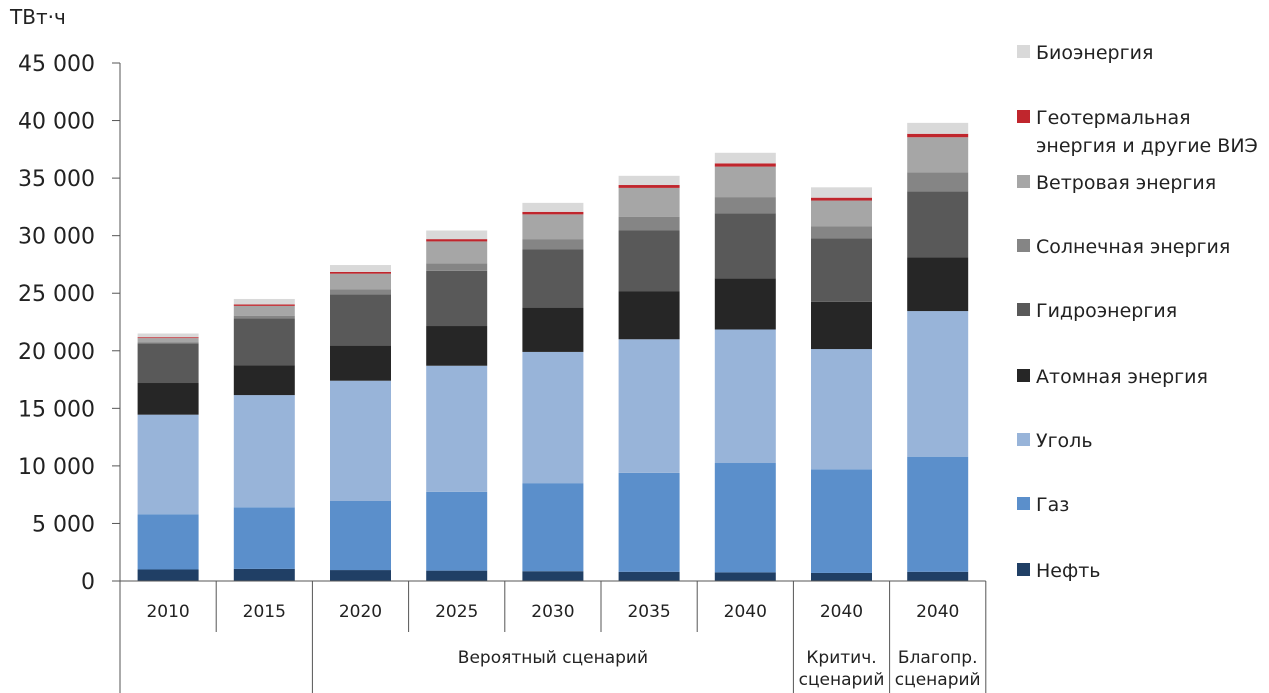  What do you see at coordinates (1094, 53) in the screenshot?
I see `legend-label: Биоэнергия` at bounding box center [1094, 53].